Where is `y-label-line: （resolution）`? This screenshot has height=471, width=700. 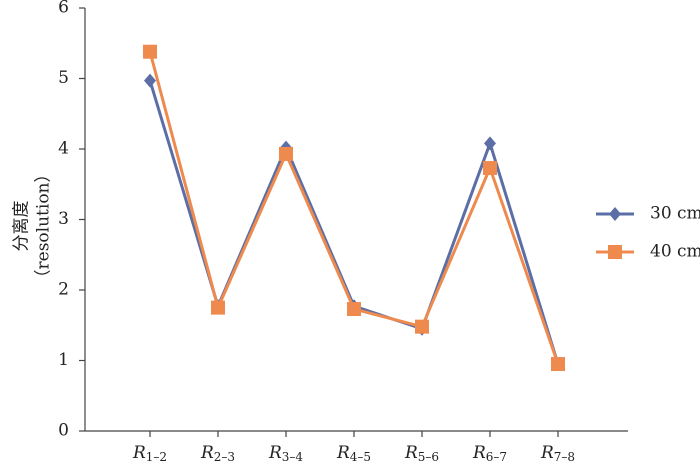 y-label-line: （resolution） is located at coordinates (44, 226).